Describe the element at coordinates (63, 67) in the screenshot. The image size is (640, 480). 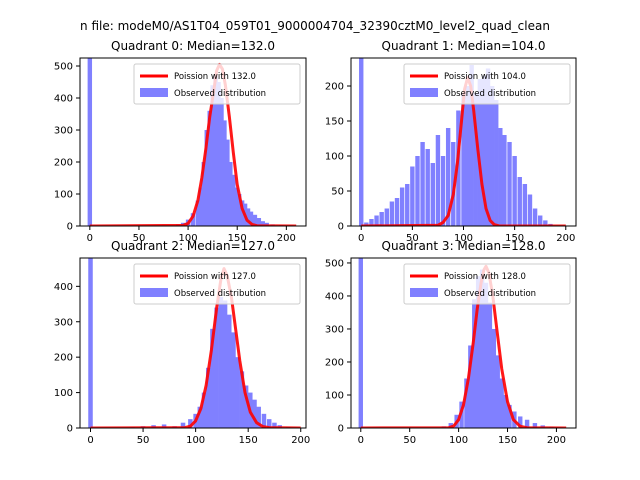
I see `y-tick-label: 500` at that location.